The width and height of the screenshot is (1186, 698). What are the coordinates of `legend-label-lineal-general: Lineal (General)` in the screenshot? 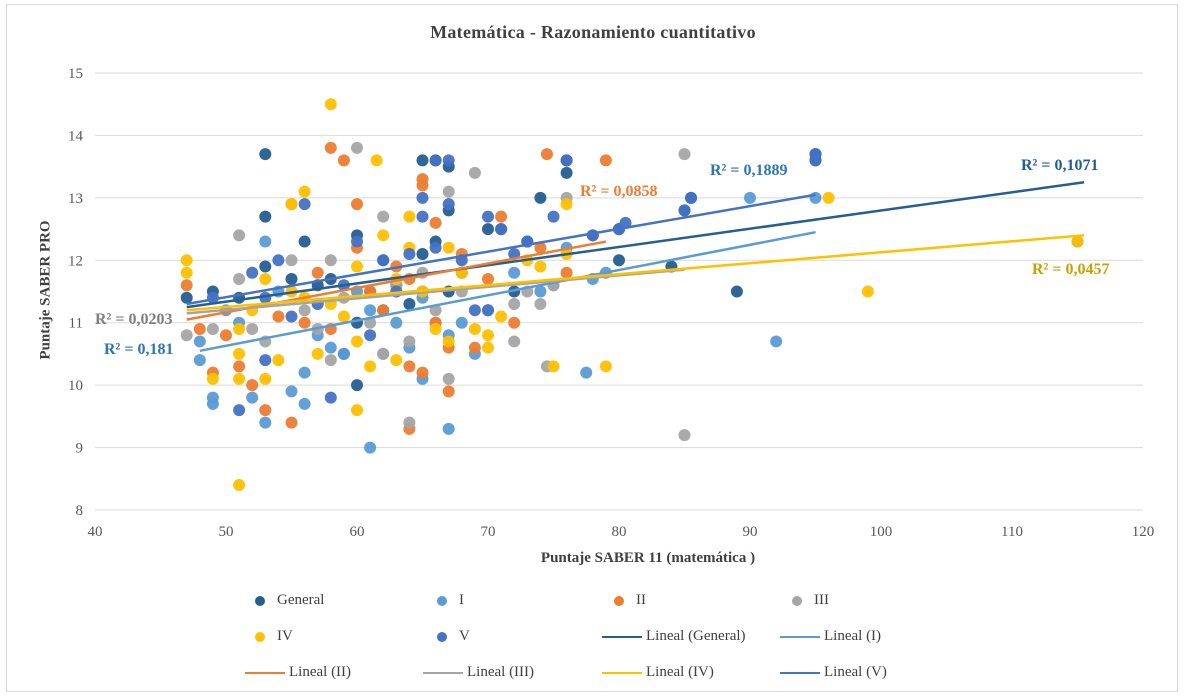 It's located at (696, 636).